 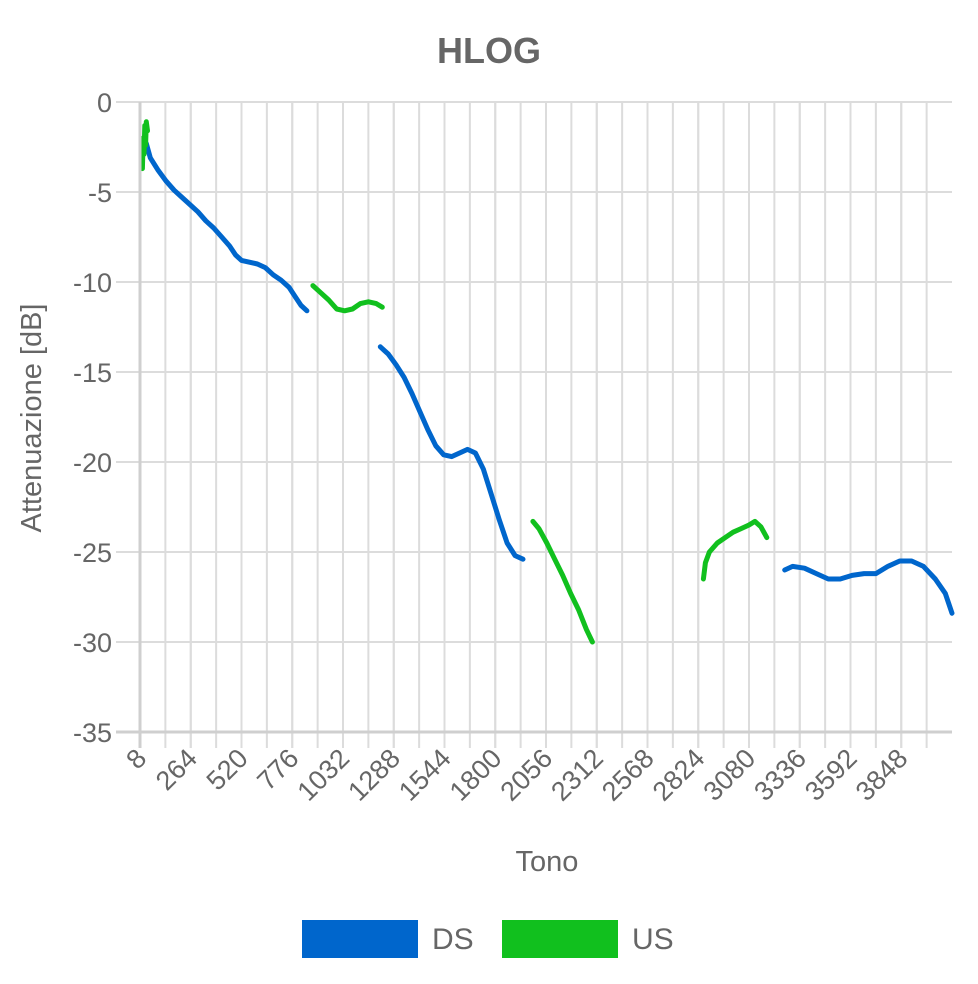 What do you see at coordinates (136, 759) in the screenshot?
I see `x-tick-label: 8` at bounding box center [136, 759].